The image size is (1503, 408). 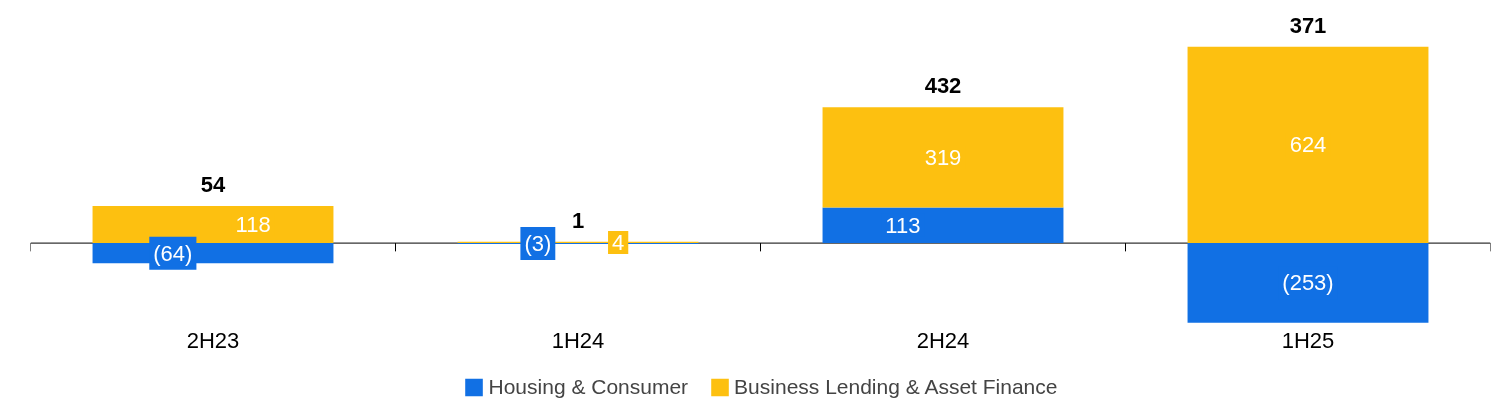 I want to click on x-tick-label: 1H25, so click(x=1308, y=341).